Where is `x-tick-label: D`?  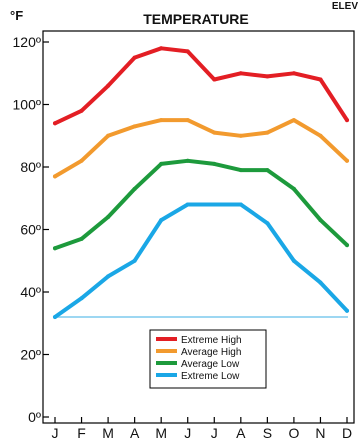
x-tick-label: D is located at coordinates (347, 433).